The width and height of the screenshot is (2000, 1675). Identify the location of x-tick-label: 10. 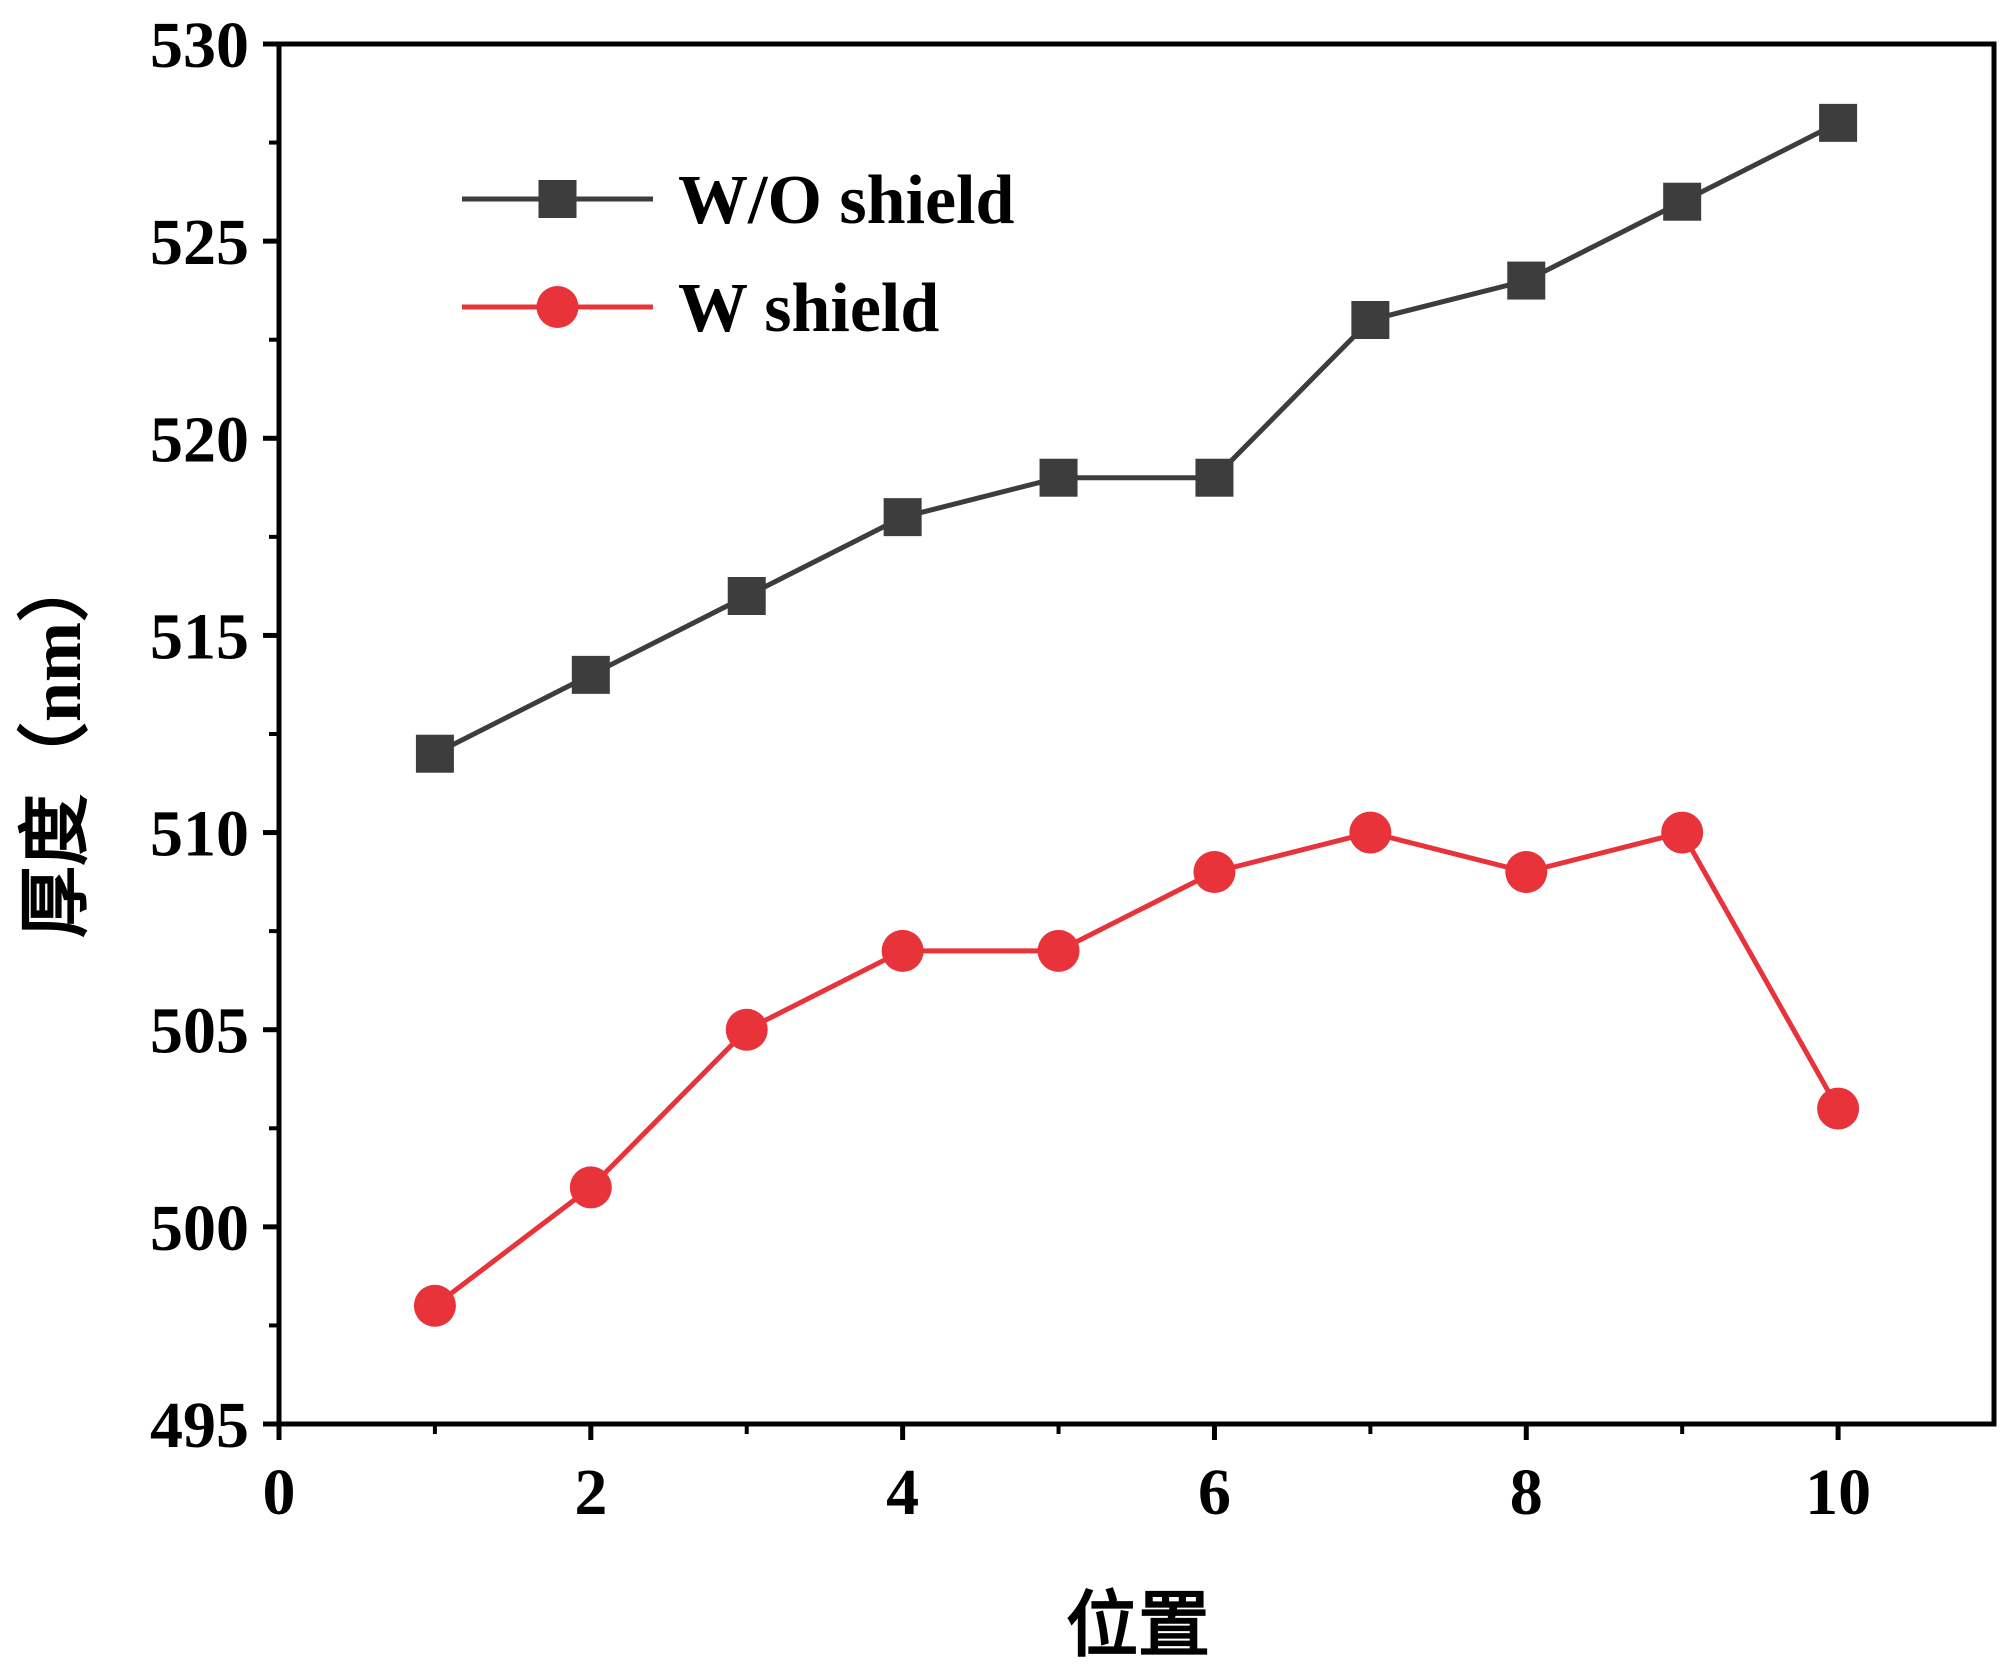
(1838, 1492).